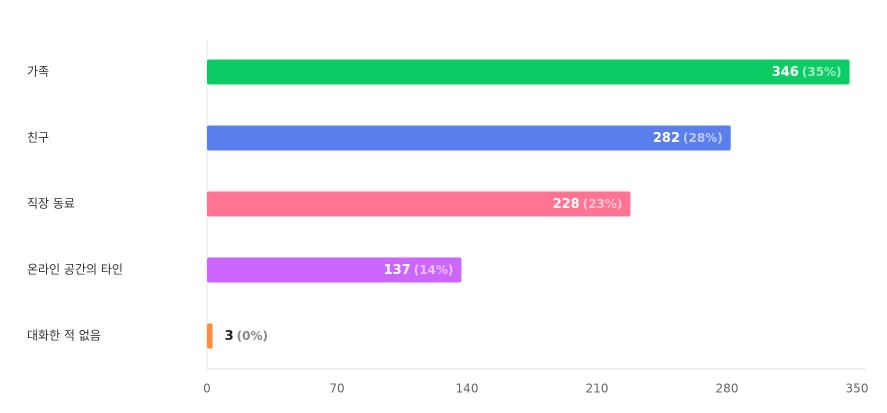 Image resolution: width=887 pixels, height=413 pixels. I want to click on x-tick-label: 140, so click(467, 389).